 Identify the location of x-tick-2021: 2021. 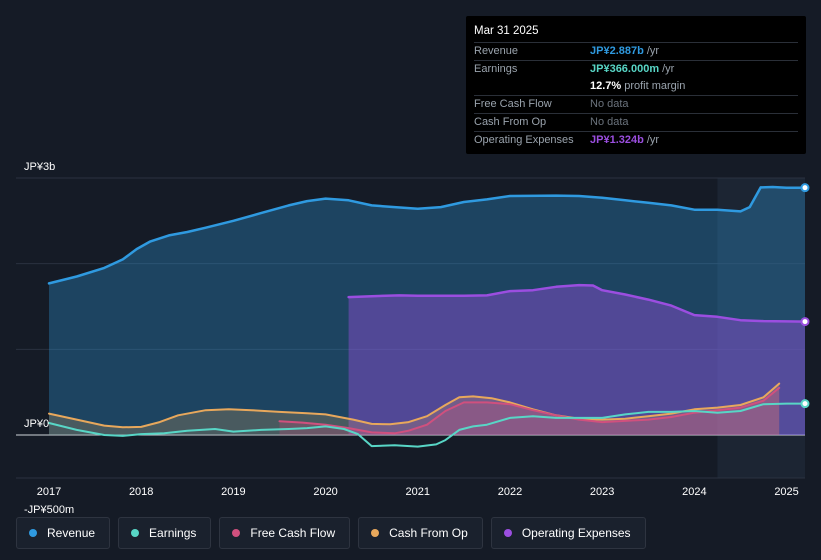
(418, 492).